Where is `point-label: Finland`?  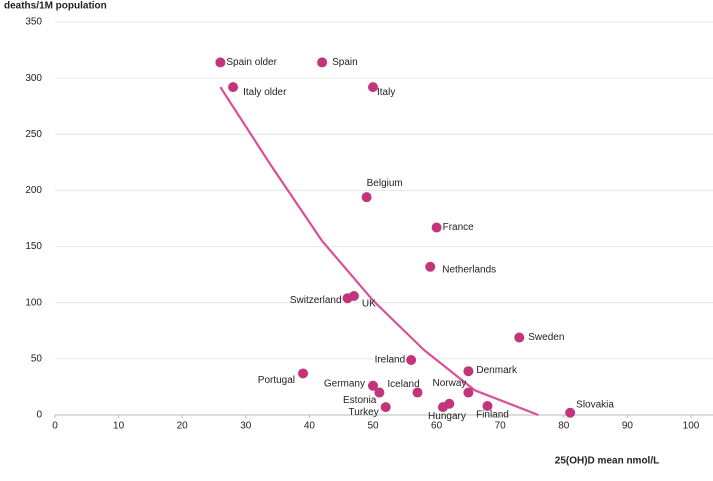
point-label: Finland is located at coordinates (492, 415).